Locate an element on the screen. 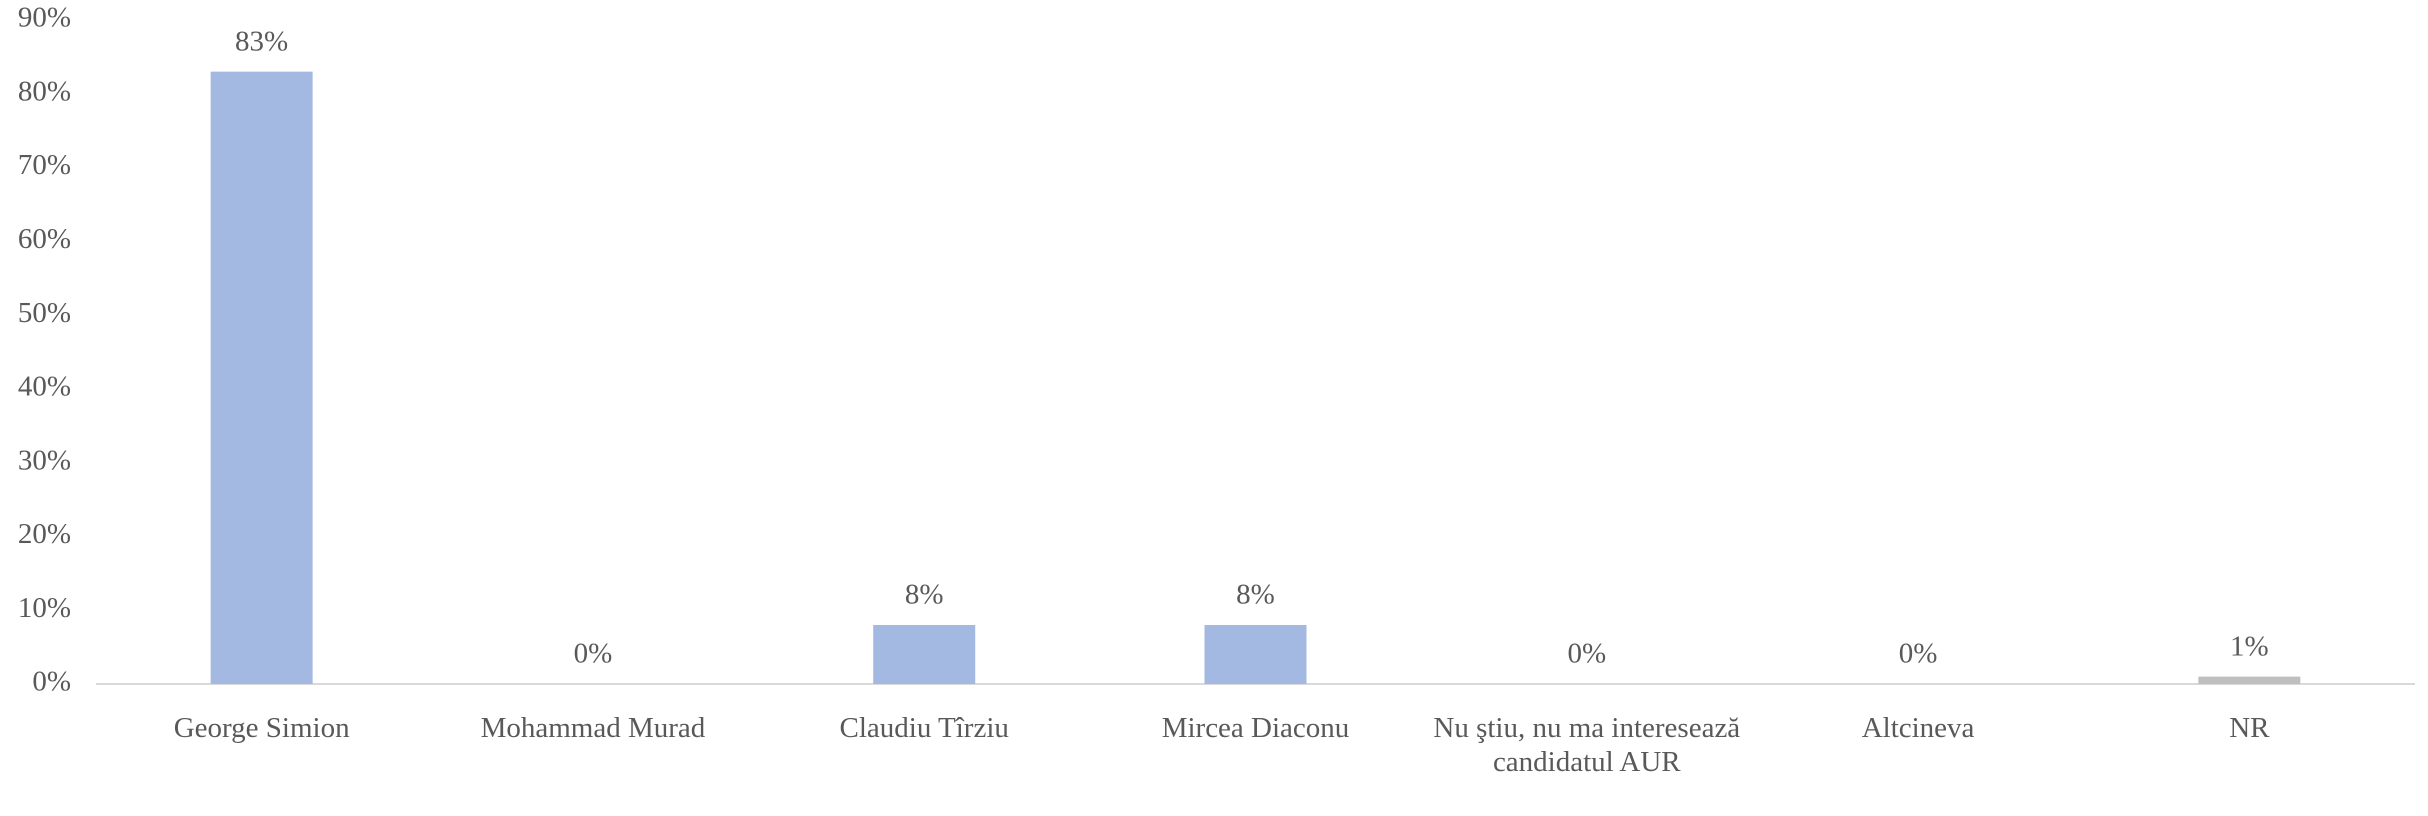 The width and height of the screenshot is (2428, 816). x-tick-label: Mohammad Murad is located at coordinates (593, 728).